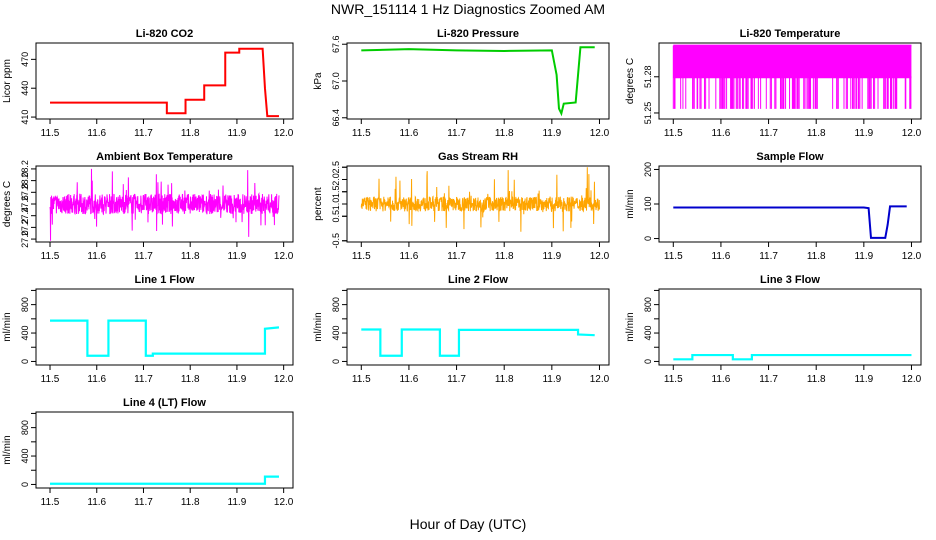  What do you see at coordinates (336, 191) in the screenshot?
I see `y-tick-label: 1.5` at bounding box center [336, 191].